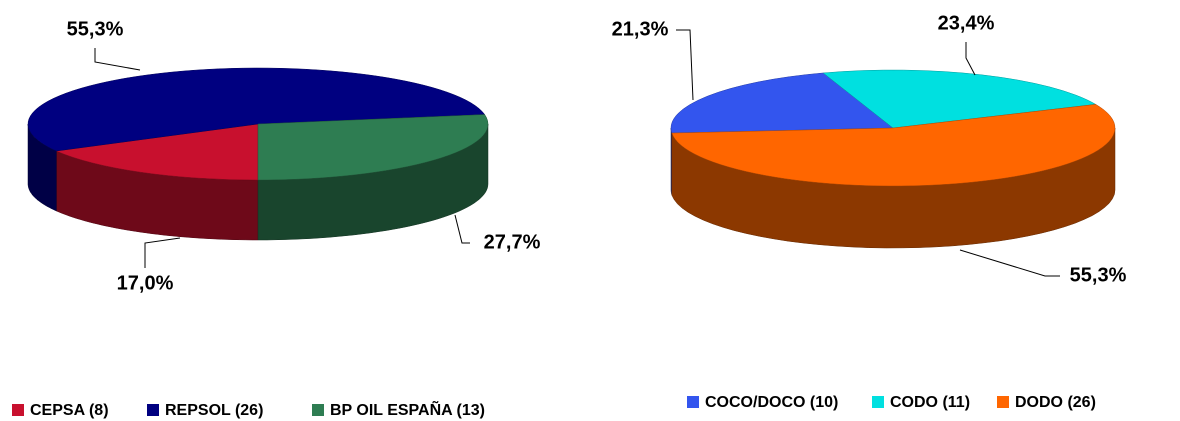 The height and width of the screenshot is (421, 1180). Describe the element at coordinates (407, 409) in the screenshot. I see `legend-label: BP OIL ESPAÑA (13)` at that location.